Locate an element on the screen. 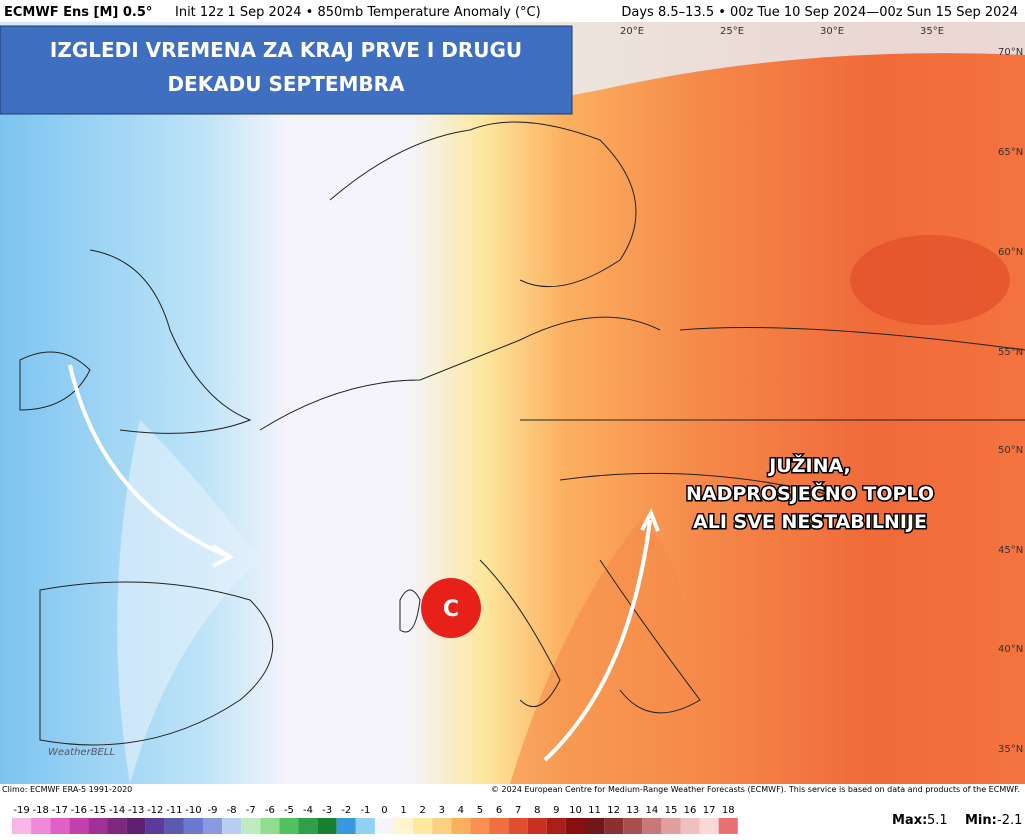  colorbar-tick-label: 13 is located at coordinates (632, 810).